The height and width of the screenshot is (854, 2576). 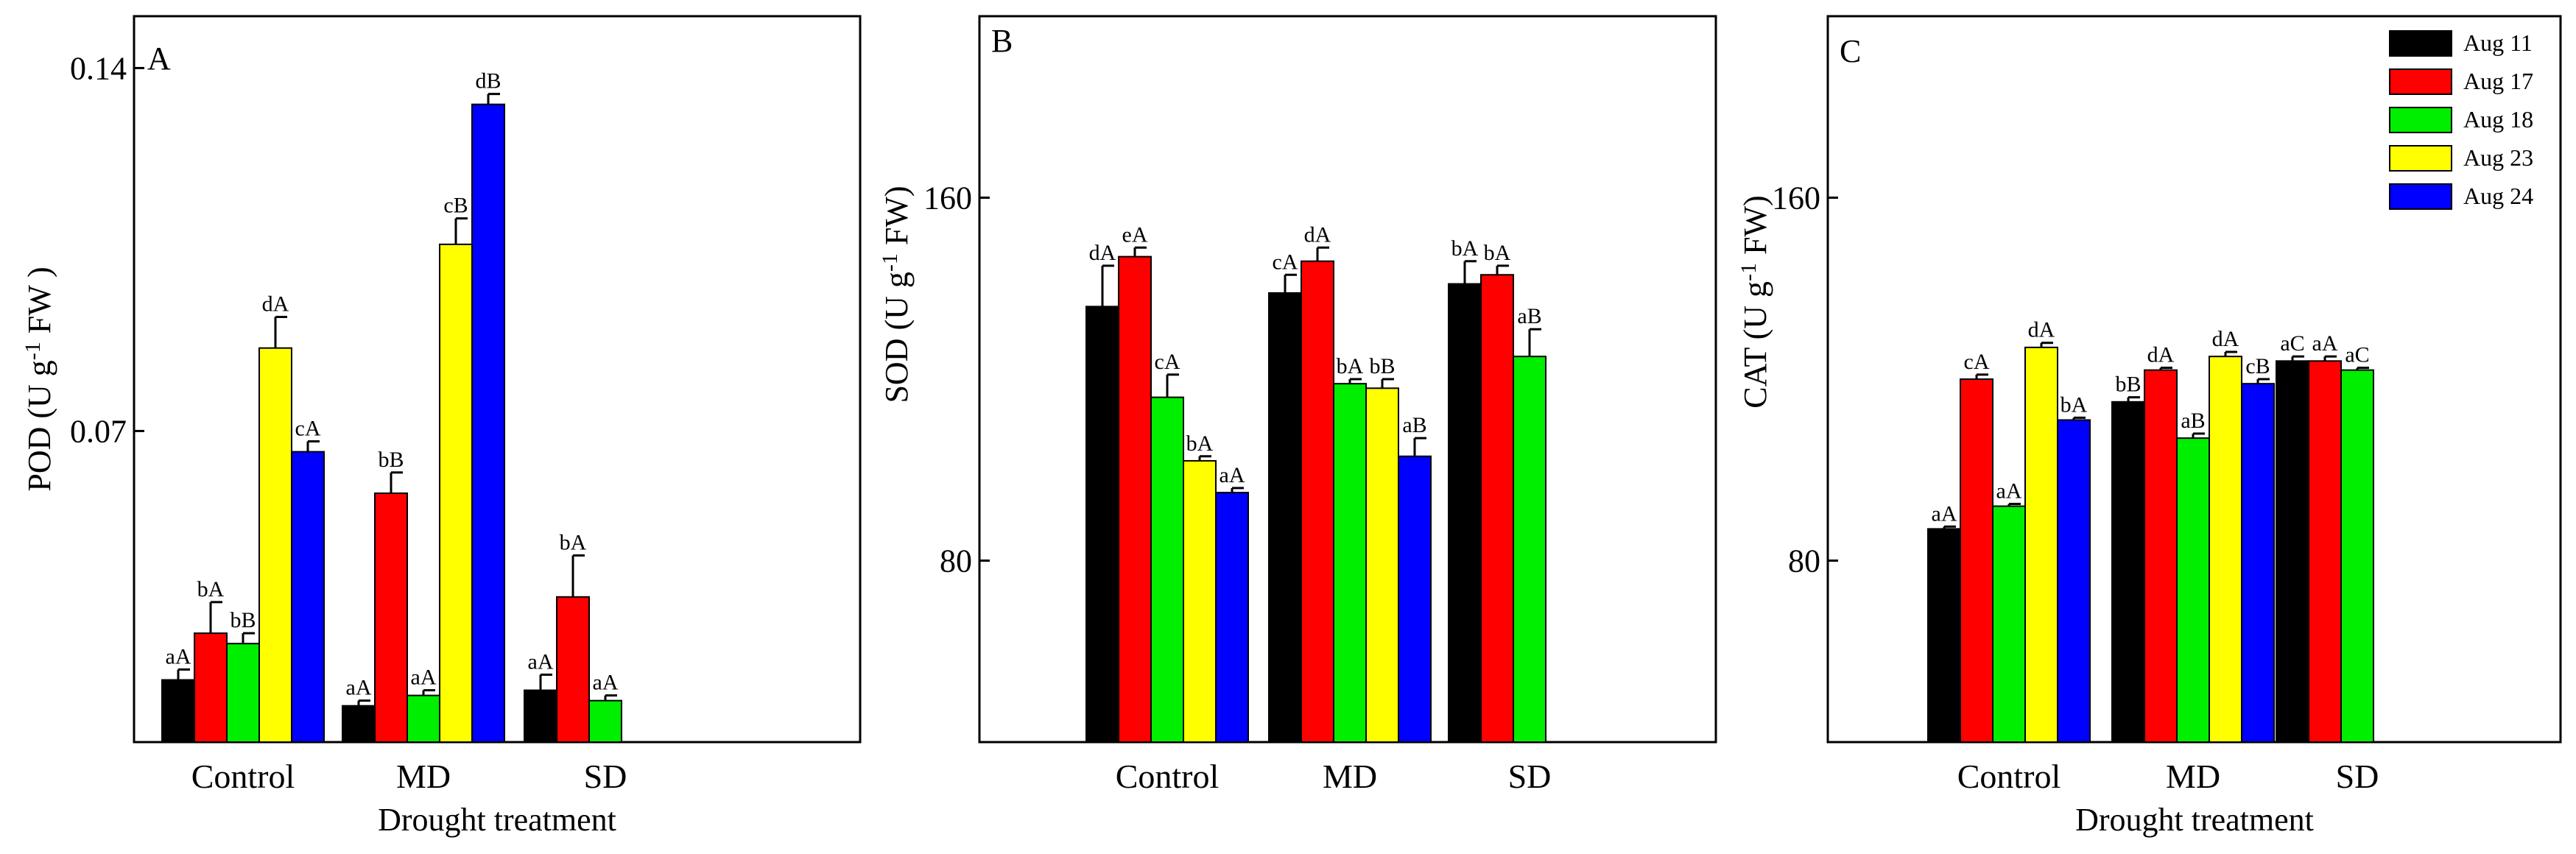 I want to click on legend-label: Aug 23, so click(x=2498, y=157).